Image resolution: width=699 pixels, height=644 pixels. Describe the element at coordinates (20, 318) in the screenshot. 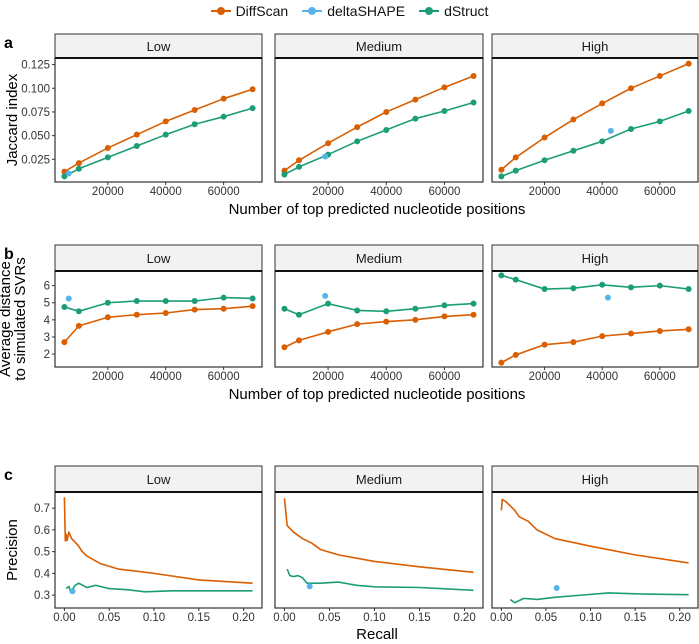

I see `y-axis-title: to simulated SVRs` at that location.